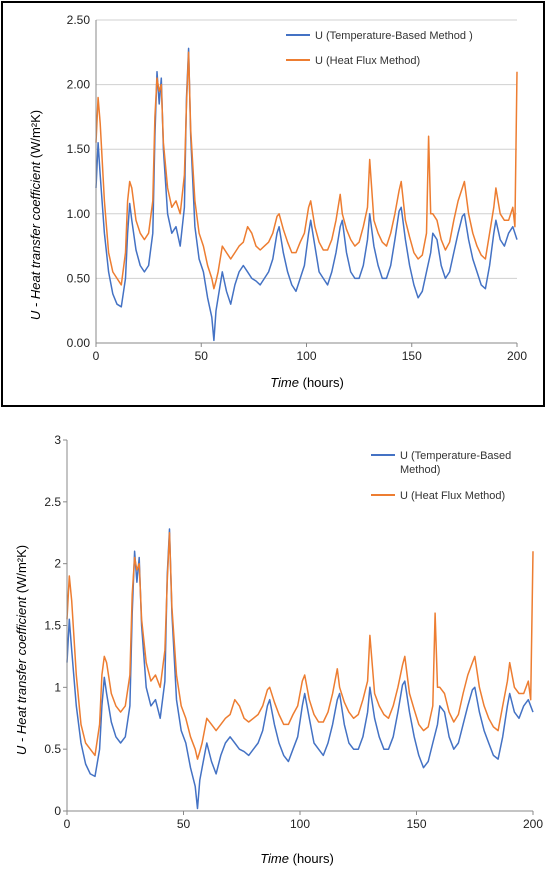  I want to click on y-tick-label: 2, so click(57, 564).